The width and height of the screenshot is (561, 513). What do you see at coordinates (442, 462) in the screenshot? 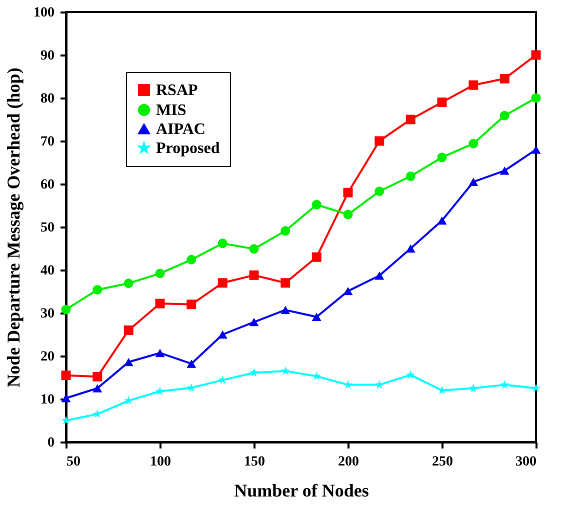
I see `x-tick-label: 250` at bounding box center [442, 462].